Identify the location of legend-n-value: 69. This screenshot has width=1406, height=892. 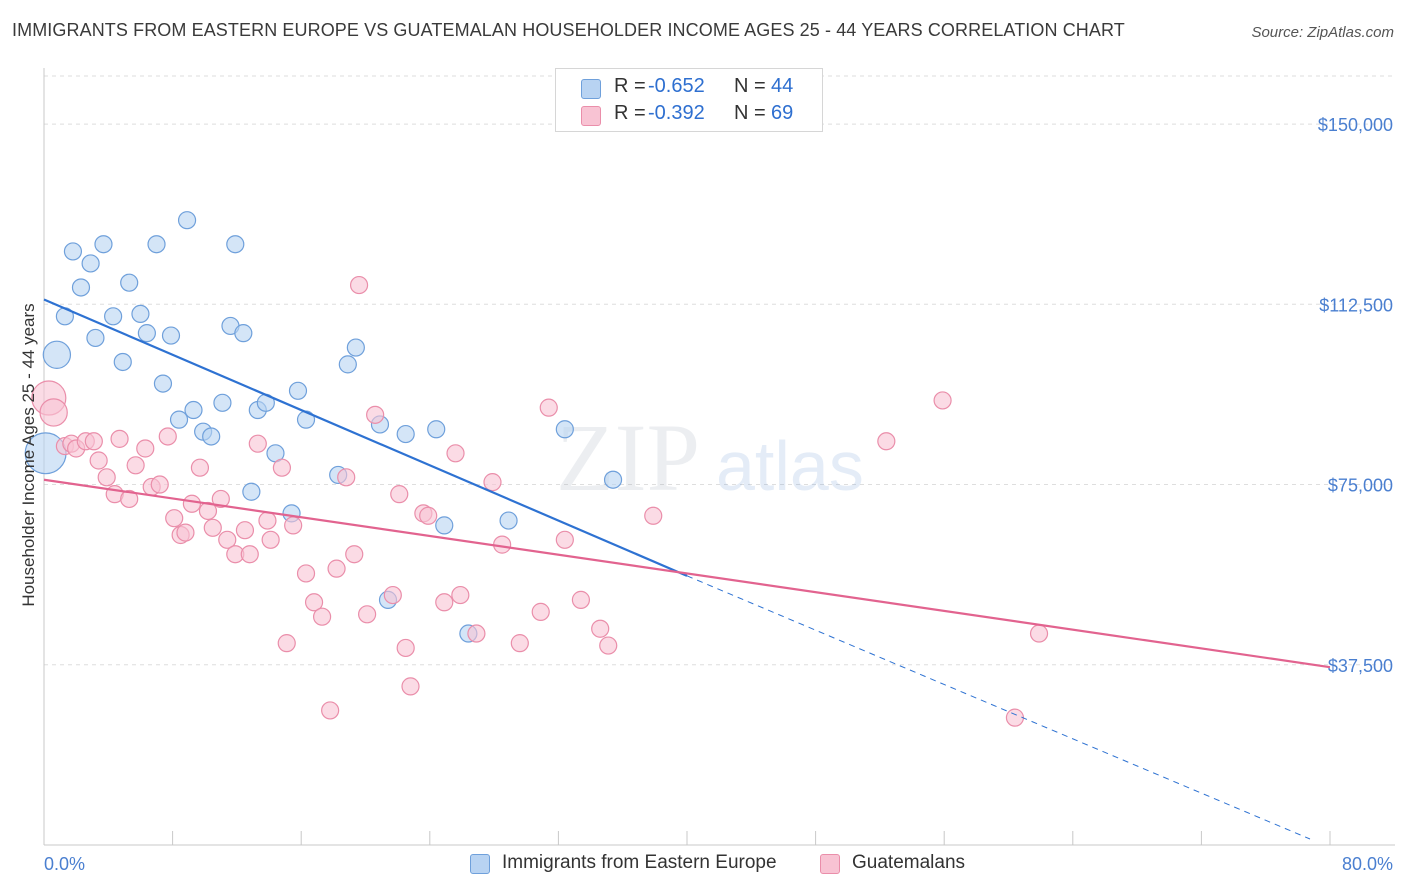
(782, 113).